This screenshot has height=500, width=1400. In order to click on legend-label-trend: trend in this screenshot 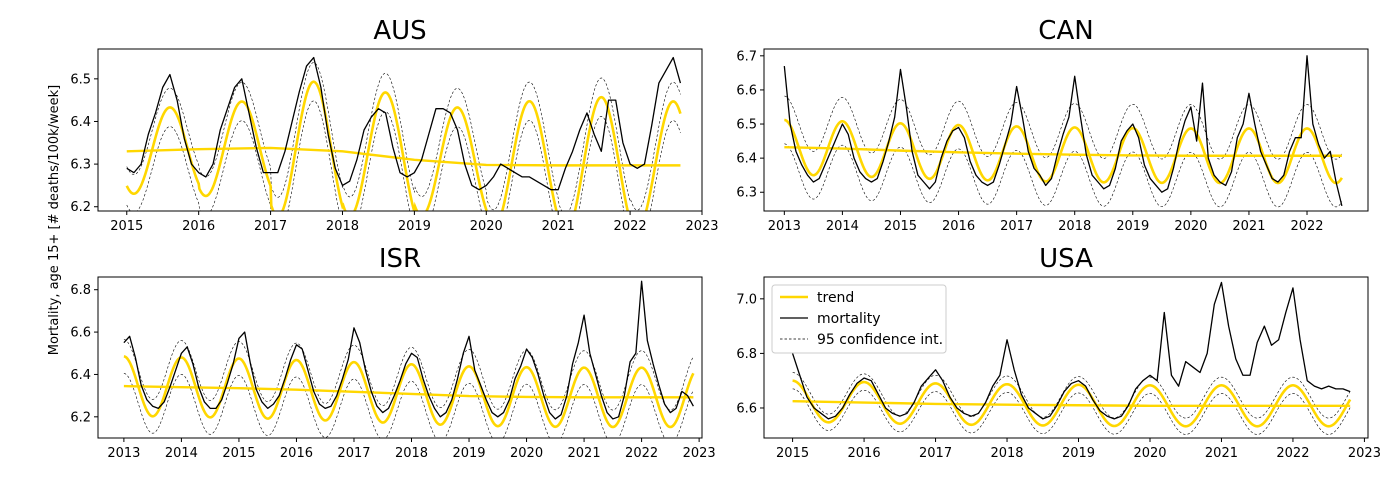, I will do `click(835, 298)`.